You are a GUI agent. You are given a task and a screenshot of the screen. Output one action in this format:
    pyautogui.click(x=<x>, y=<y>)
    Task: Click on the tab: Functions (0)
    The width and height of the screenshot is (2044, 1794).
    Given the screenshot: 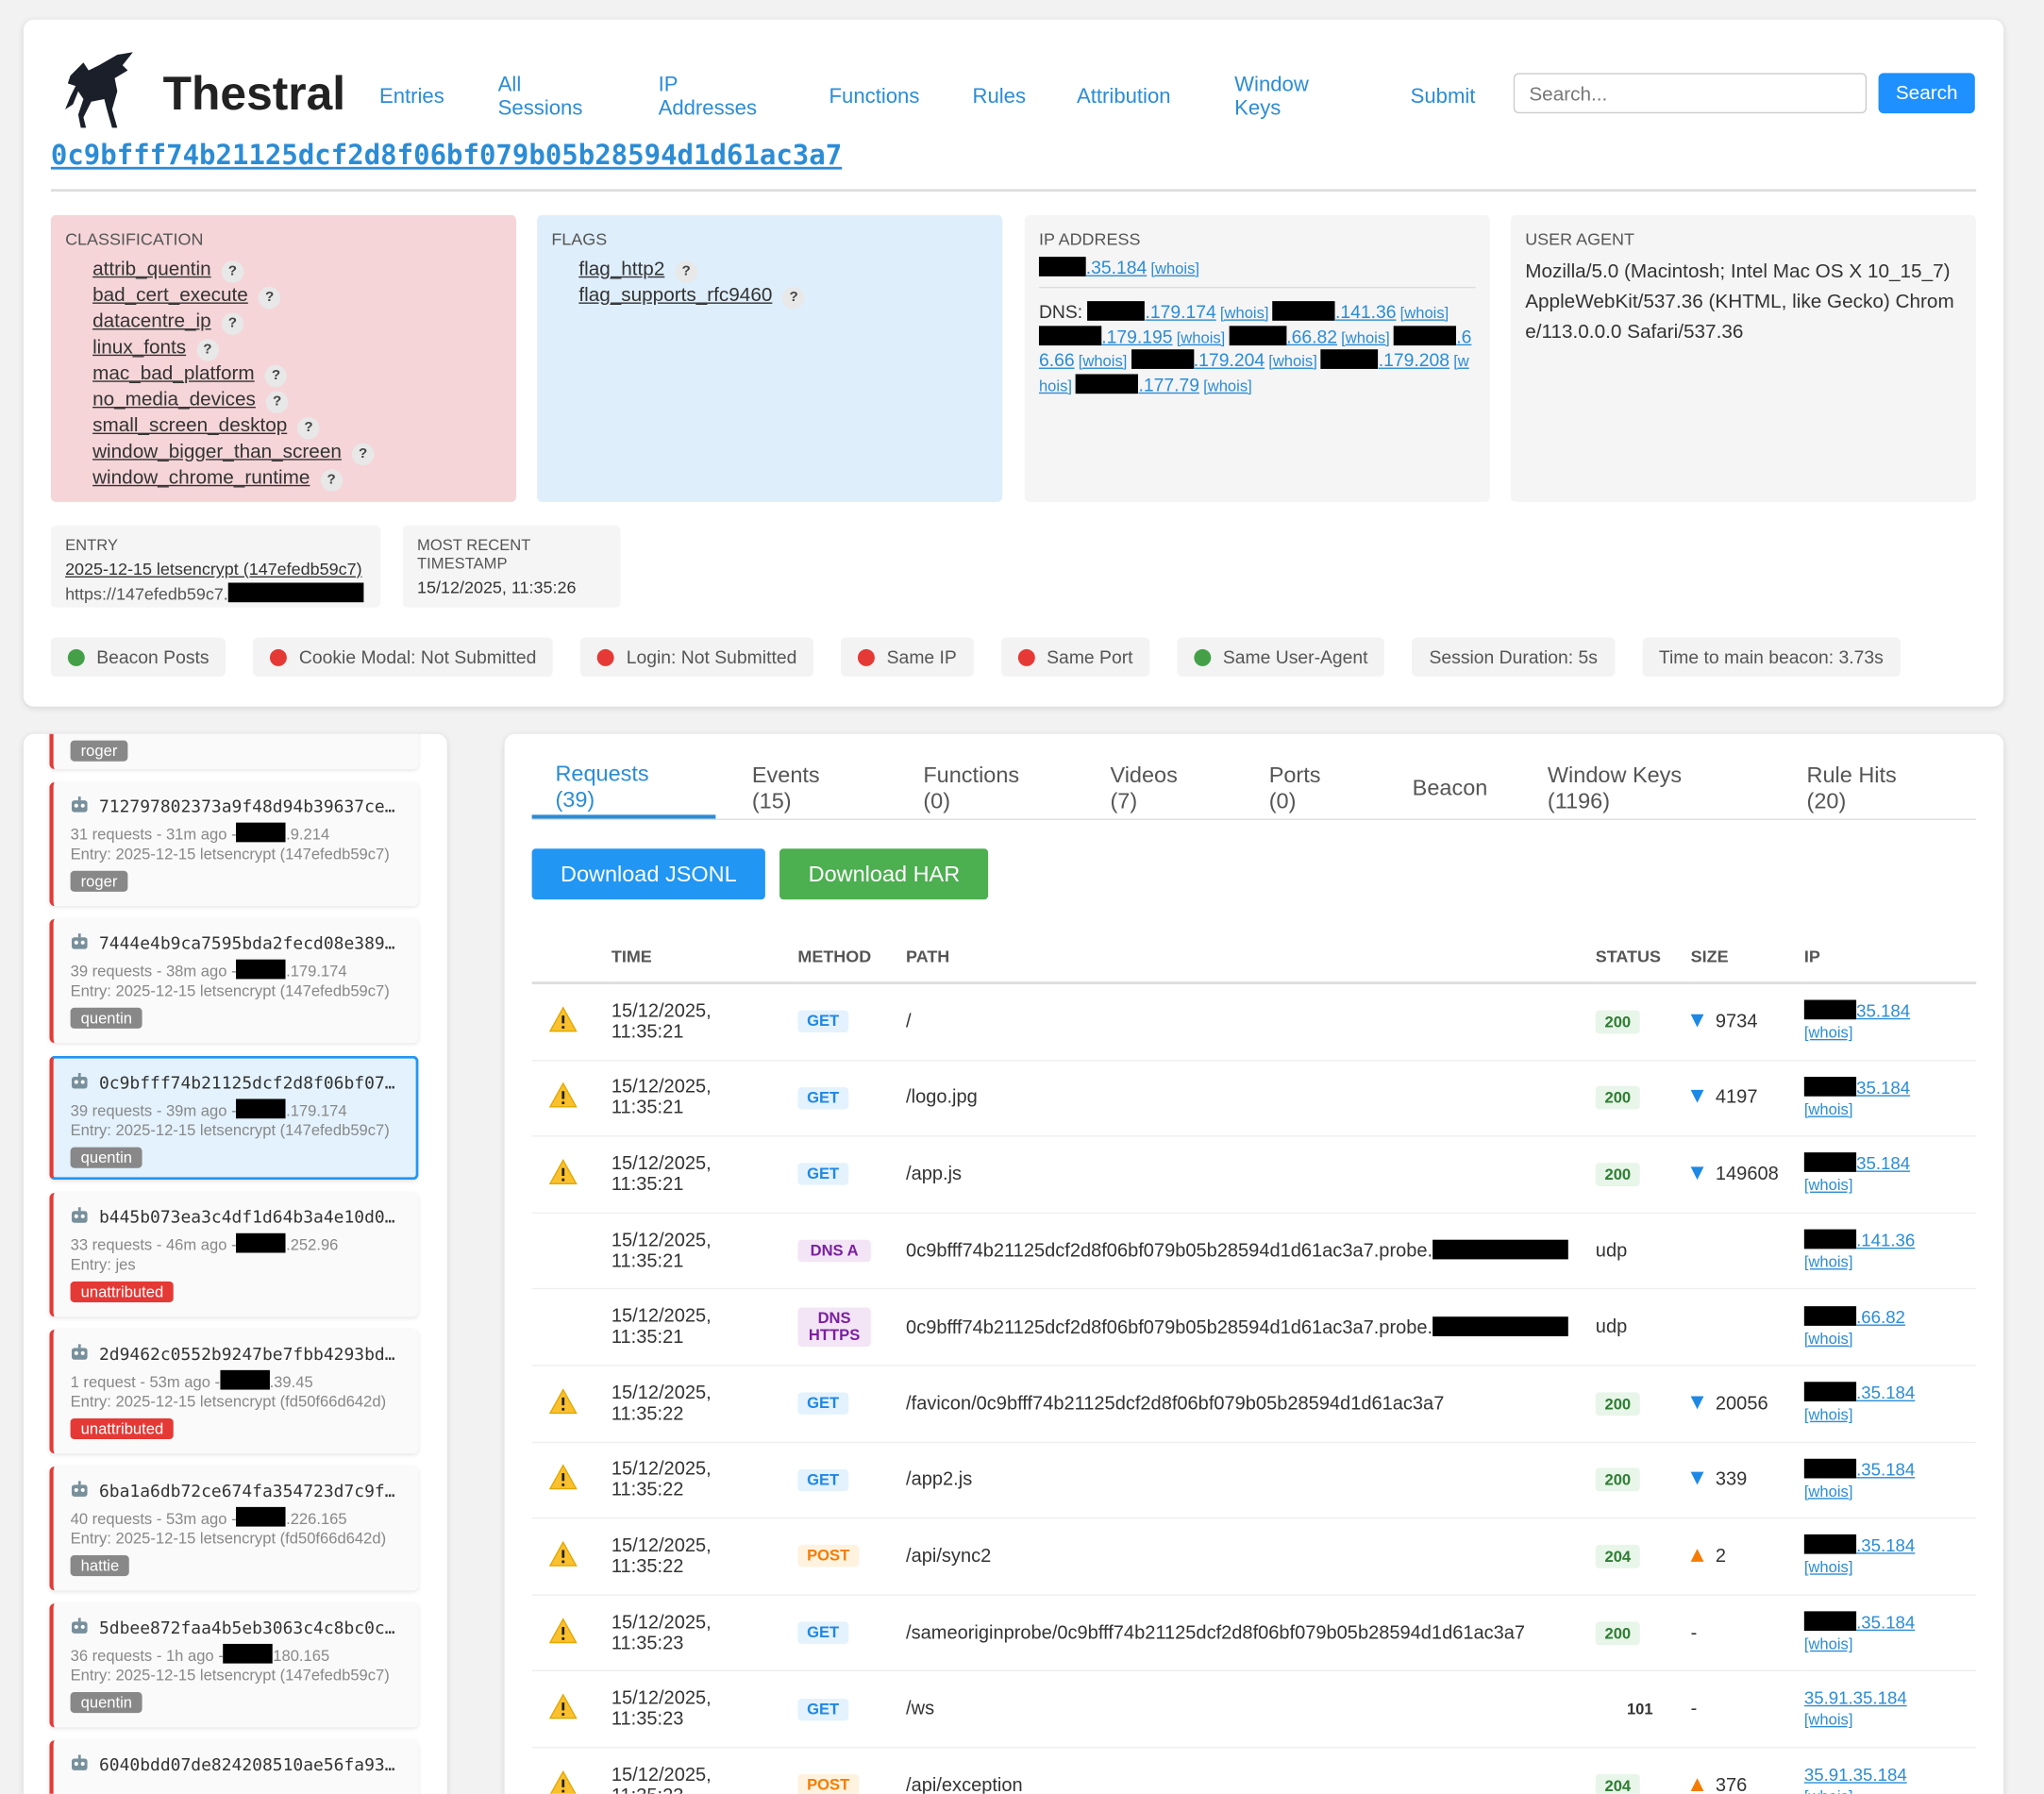 What is the action you would take?
    pyautogui.click(x=971, y=788)
    